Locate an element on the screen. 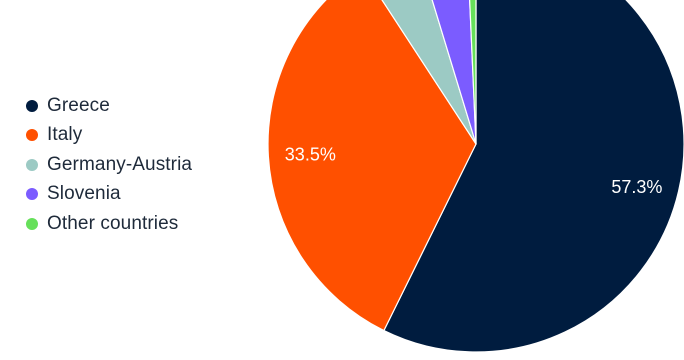 This screenshot has height=360, width=684. data-label-greece: 57.3% is located at coordinates (636, 187).